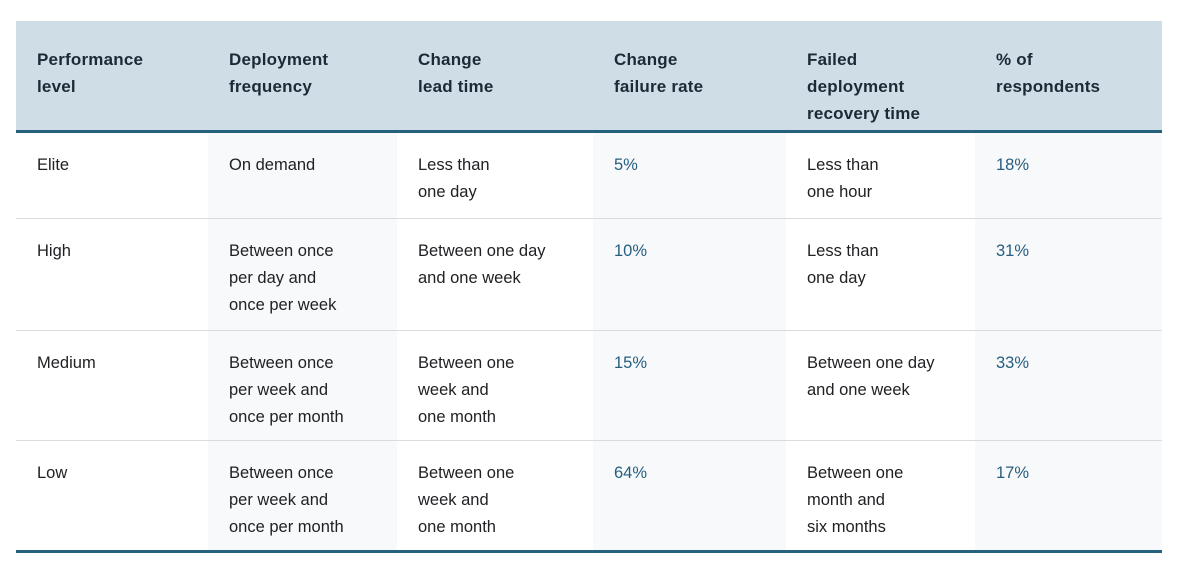  What do you see at coordinates (880, 385) in the screenshot?
I see `cell-failed-deployment-recovery-time: Between one day and one week` at bounding box center [880, 385].